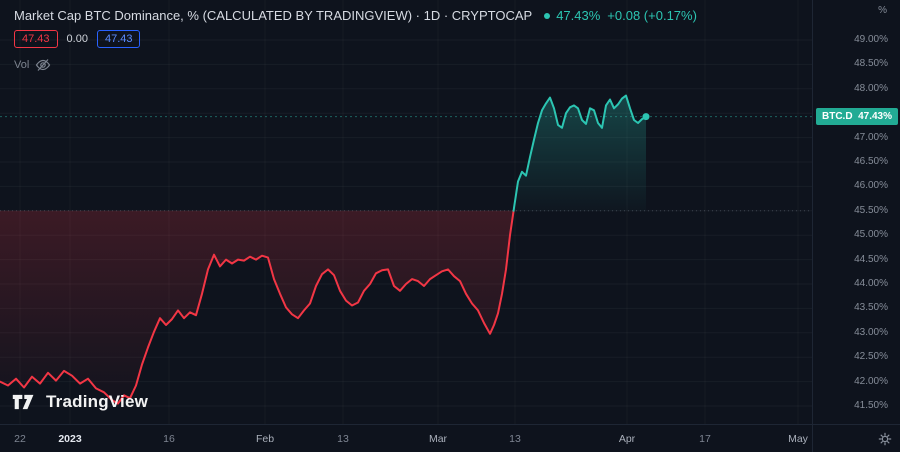 This screenshot has width=900, height=452. Describe the element at coordinates (20, 439) in the screenshot. I see `time-axis-label: 22` at that location.